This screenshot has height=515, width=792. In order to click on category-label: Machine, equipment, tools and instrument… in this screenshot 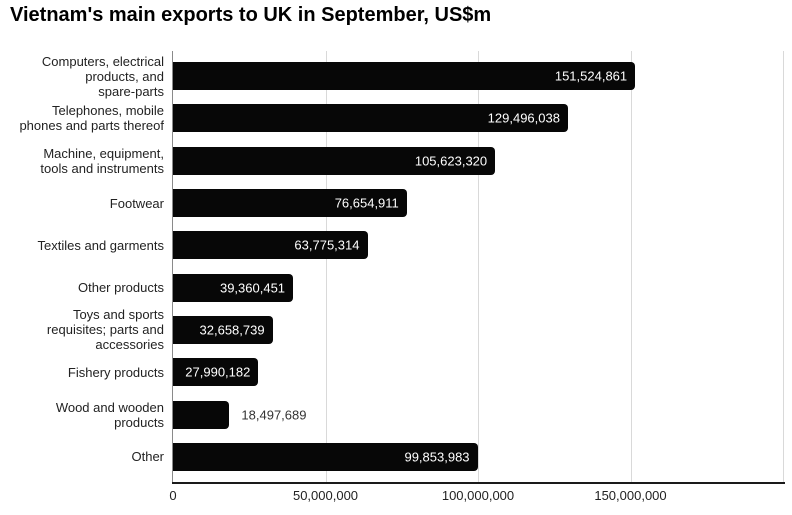, I will do `click(102, 160)`.